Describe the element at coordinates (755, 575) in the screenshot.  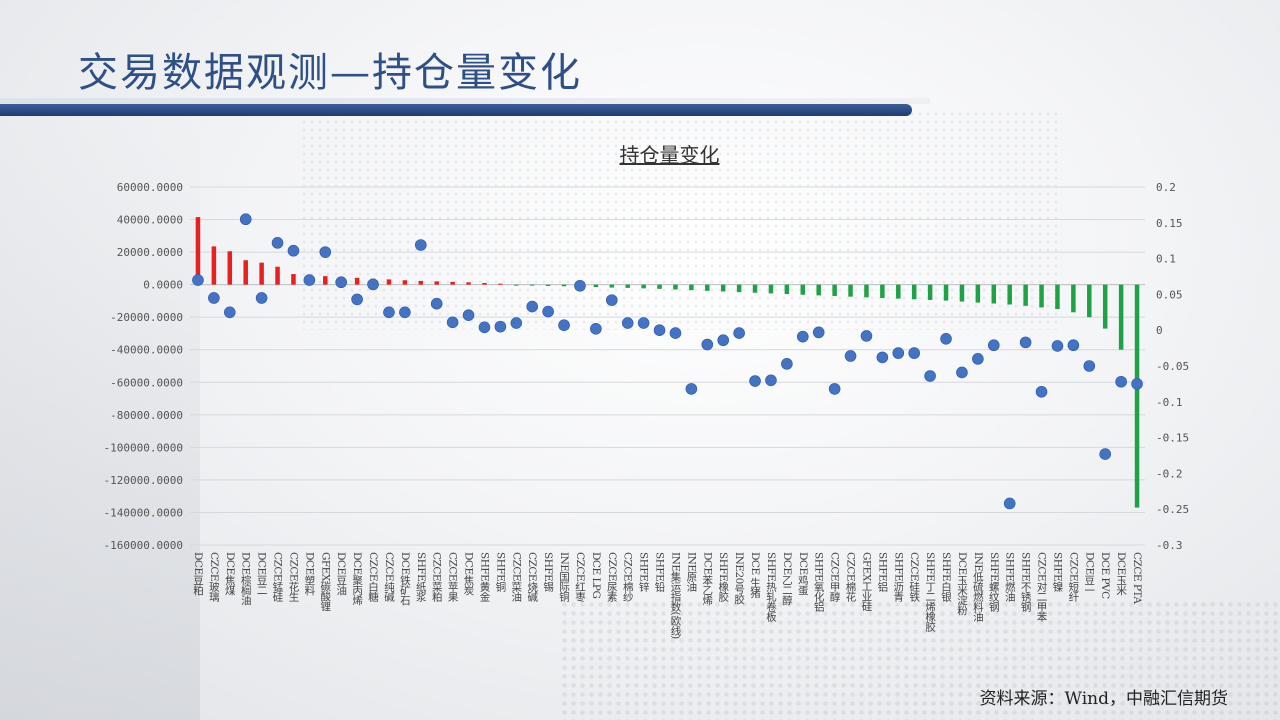
I see `category-label: DCE 生猪` at that location.